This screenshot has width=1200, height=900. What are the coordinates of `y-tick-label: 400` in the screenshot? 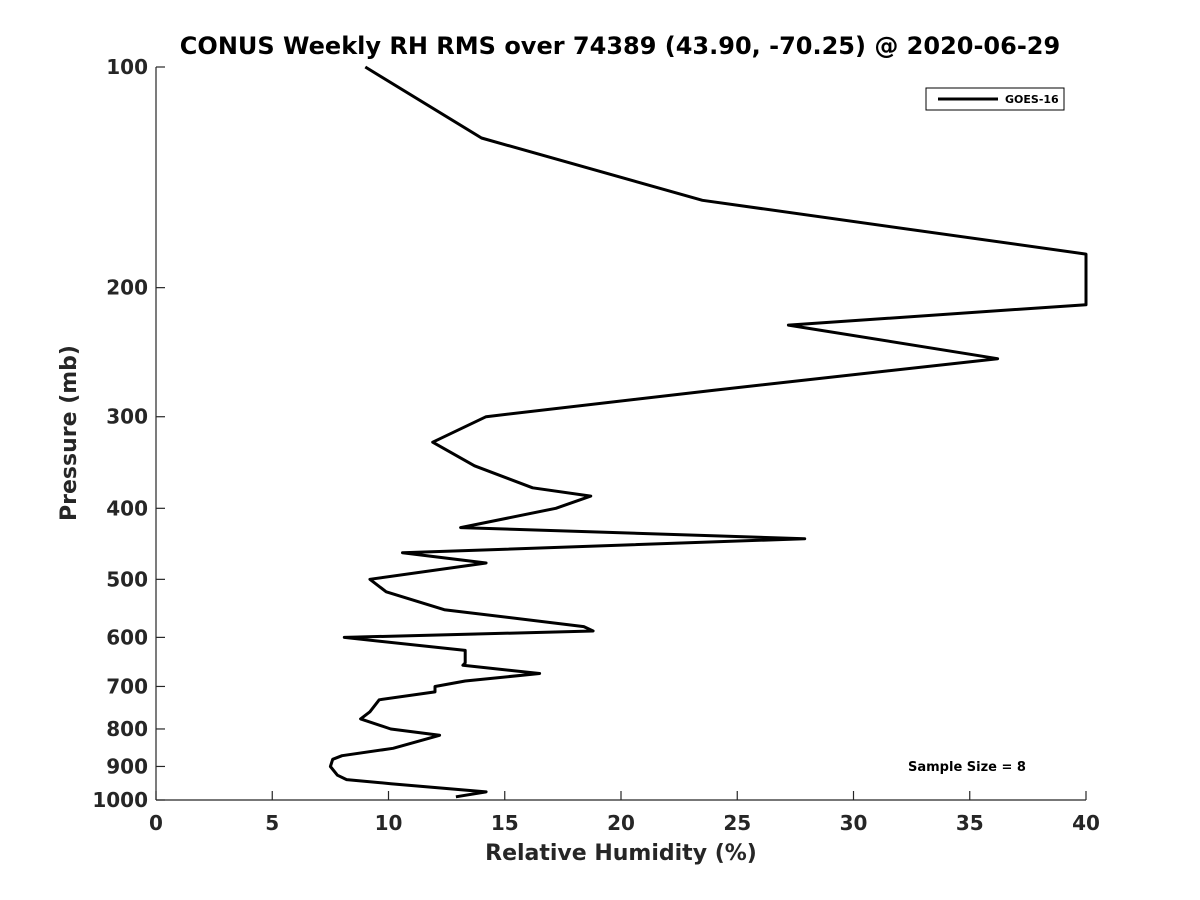 It's located at (127, 508).